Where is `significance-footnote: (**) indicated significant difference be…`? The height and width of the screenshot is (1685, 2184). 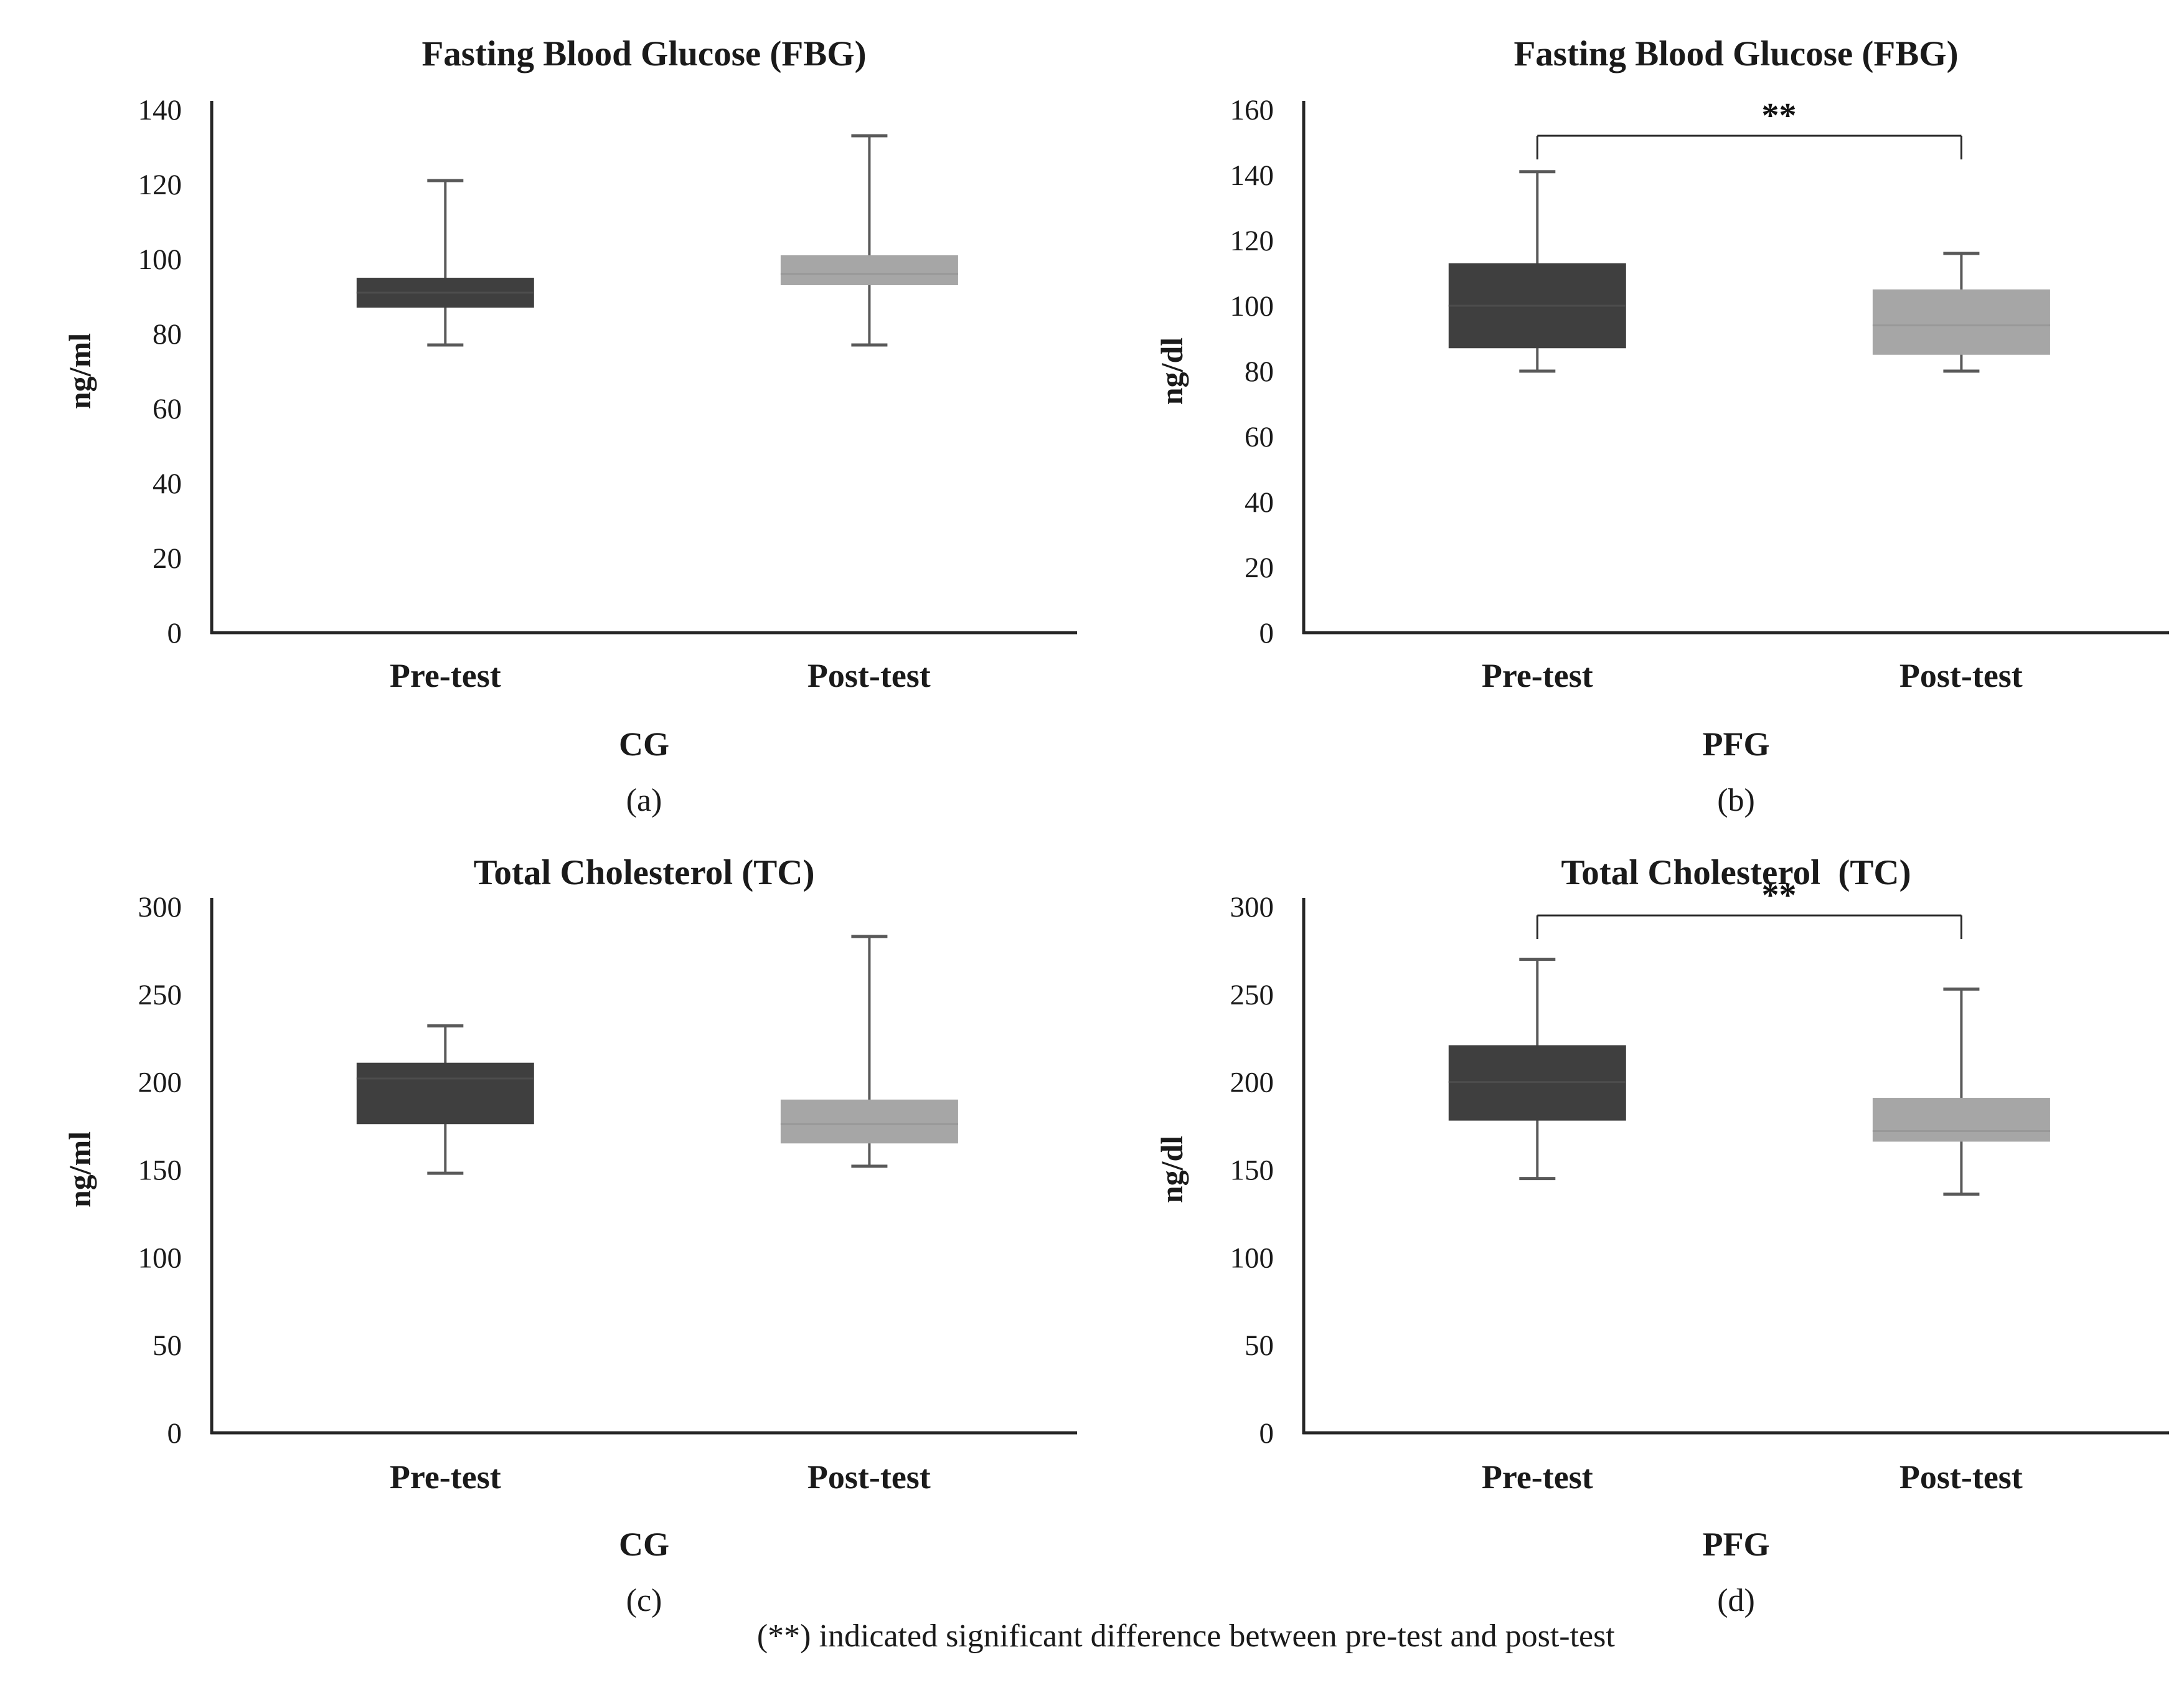
significance-footnote: (**) indicated significant difference be… is located at coordinates (1186, 1636).